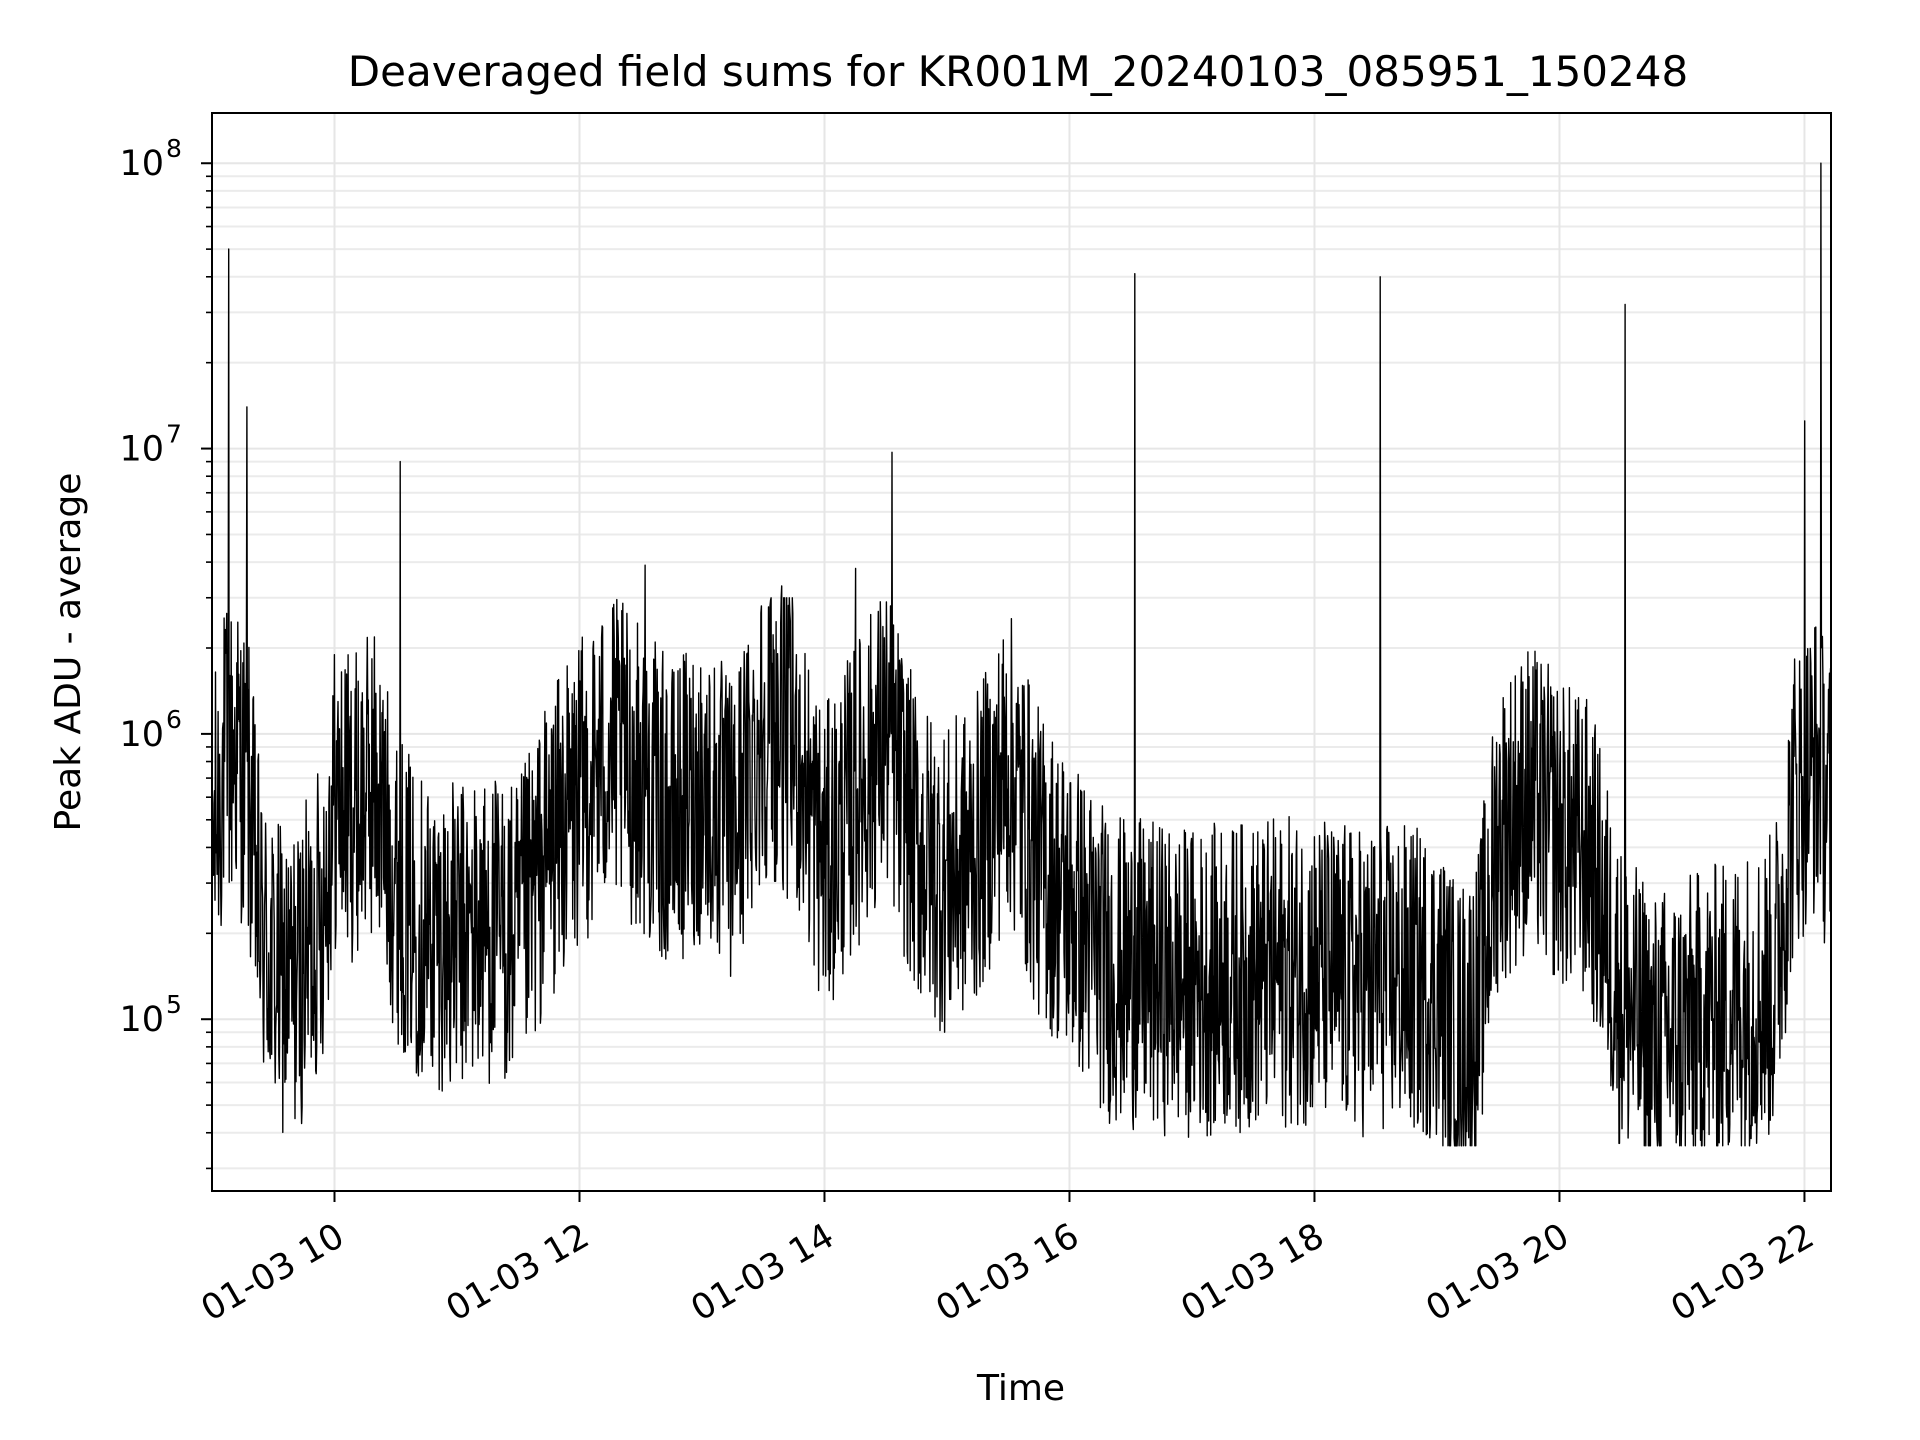 The height and width of the screenshot is (1440, 1920). Describe the element at coordinates (174, 148) in the screenshot. I see `y-tick-exponent: 8` at that location.